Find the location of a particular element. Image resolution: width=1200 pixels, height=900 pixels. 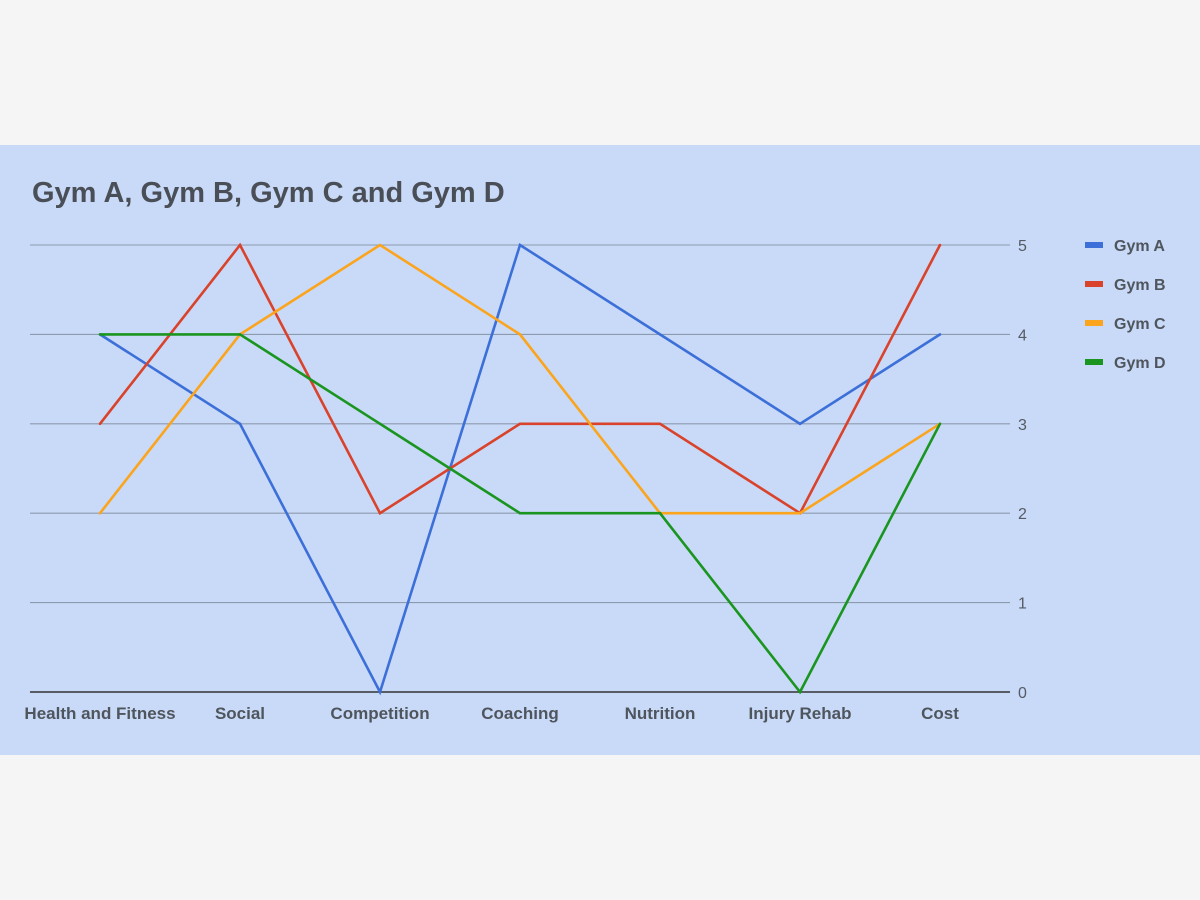

legend-label: Gym D is located at coordinates (1140, 363).